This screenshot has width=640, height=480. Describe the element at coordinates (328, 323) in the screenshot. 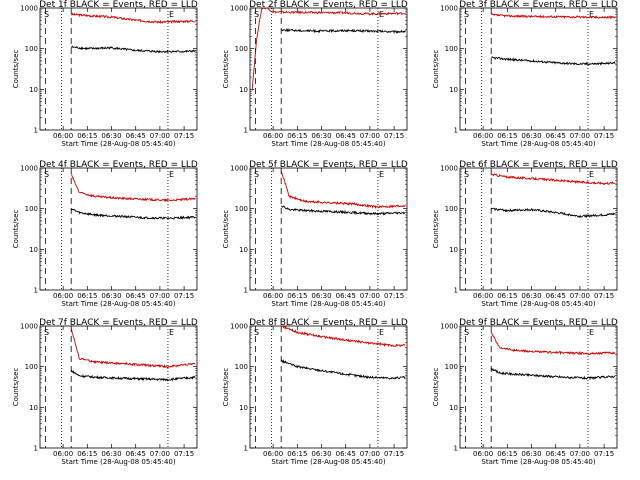

I see `chart-title: Det 8f BLACK = Events, RED = LLD` at that location.